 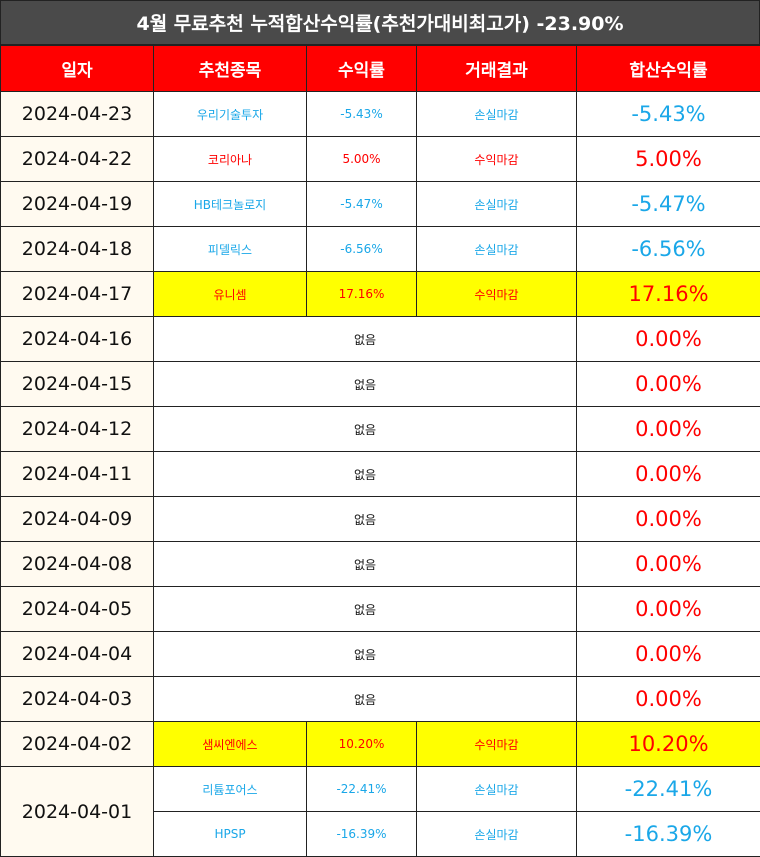 What do you see at coordinates (230, 204) in the screenshot?
I see `stock-name-cell: HB테크놀로지` at bounding box center [230, 204].